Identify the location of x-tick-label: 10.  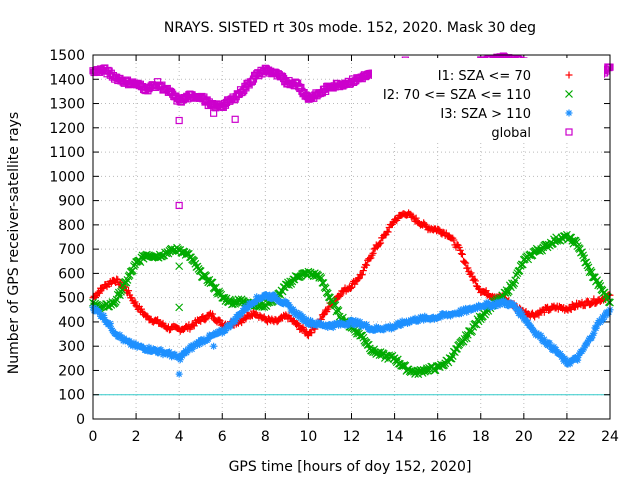
(309, 437).